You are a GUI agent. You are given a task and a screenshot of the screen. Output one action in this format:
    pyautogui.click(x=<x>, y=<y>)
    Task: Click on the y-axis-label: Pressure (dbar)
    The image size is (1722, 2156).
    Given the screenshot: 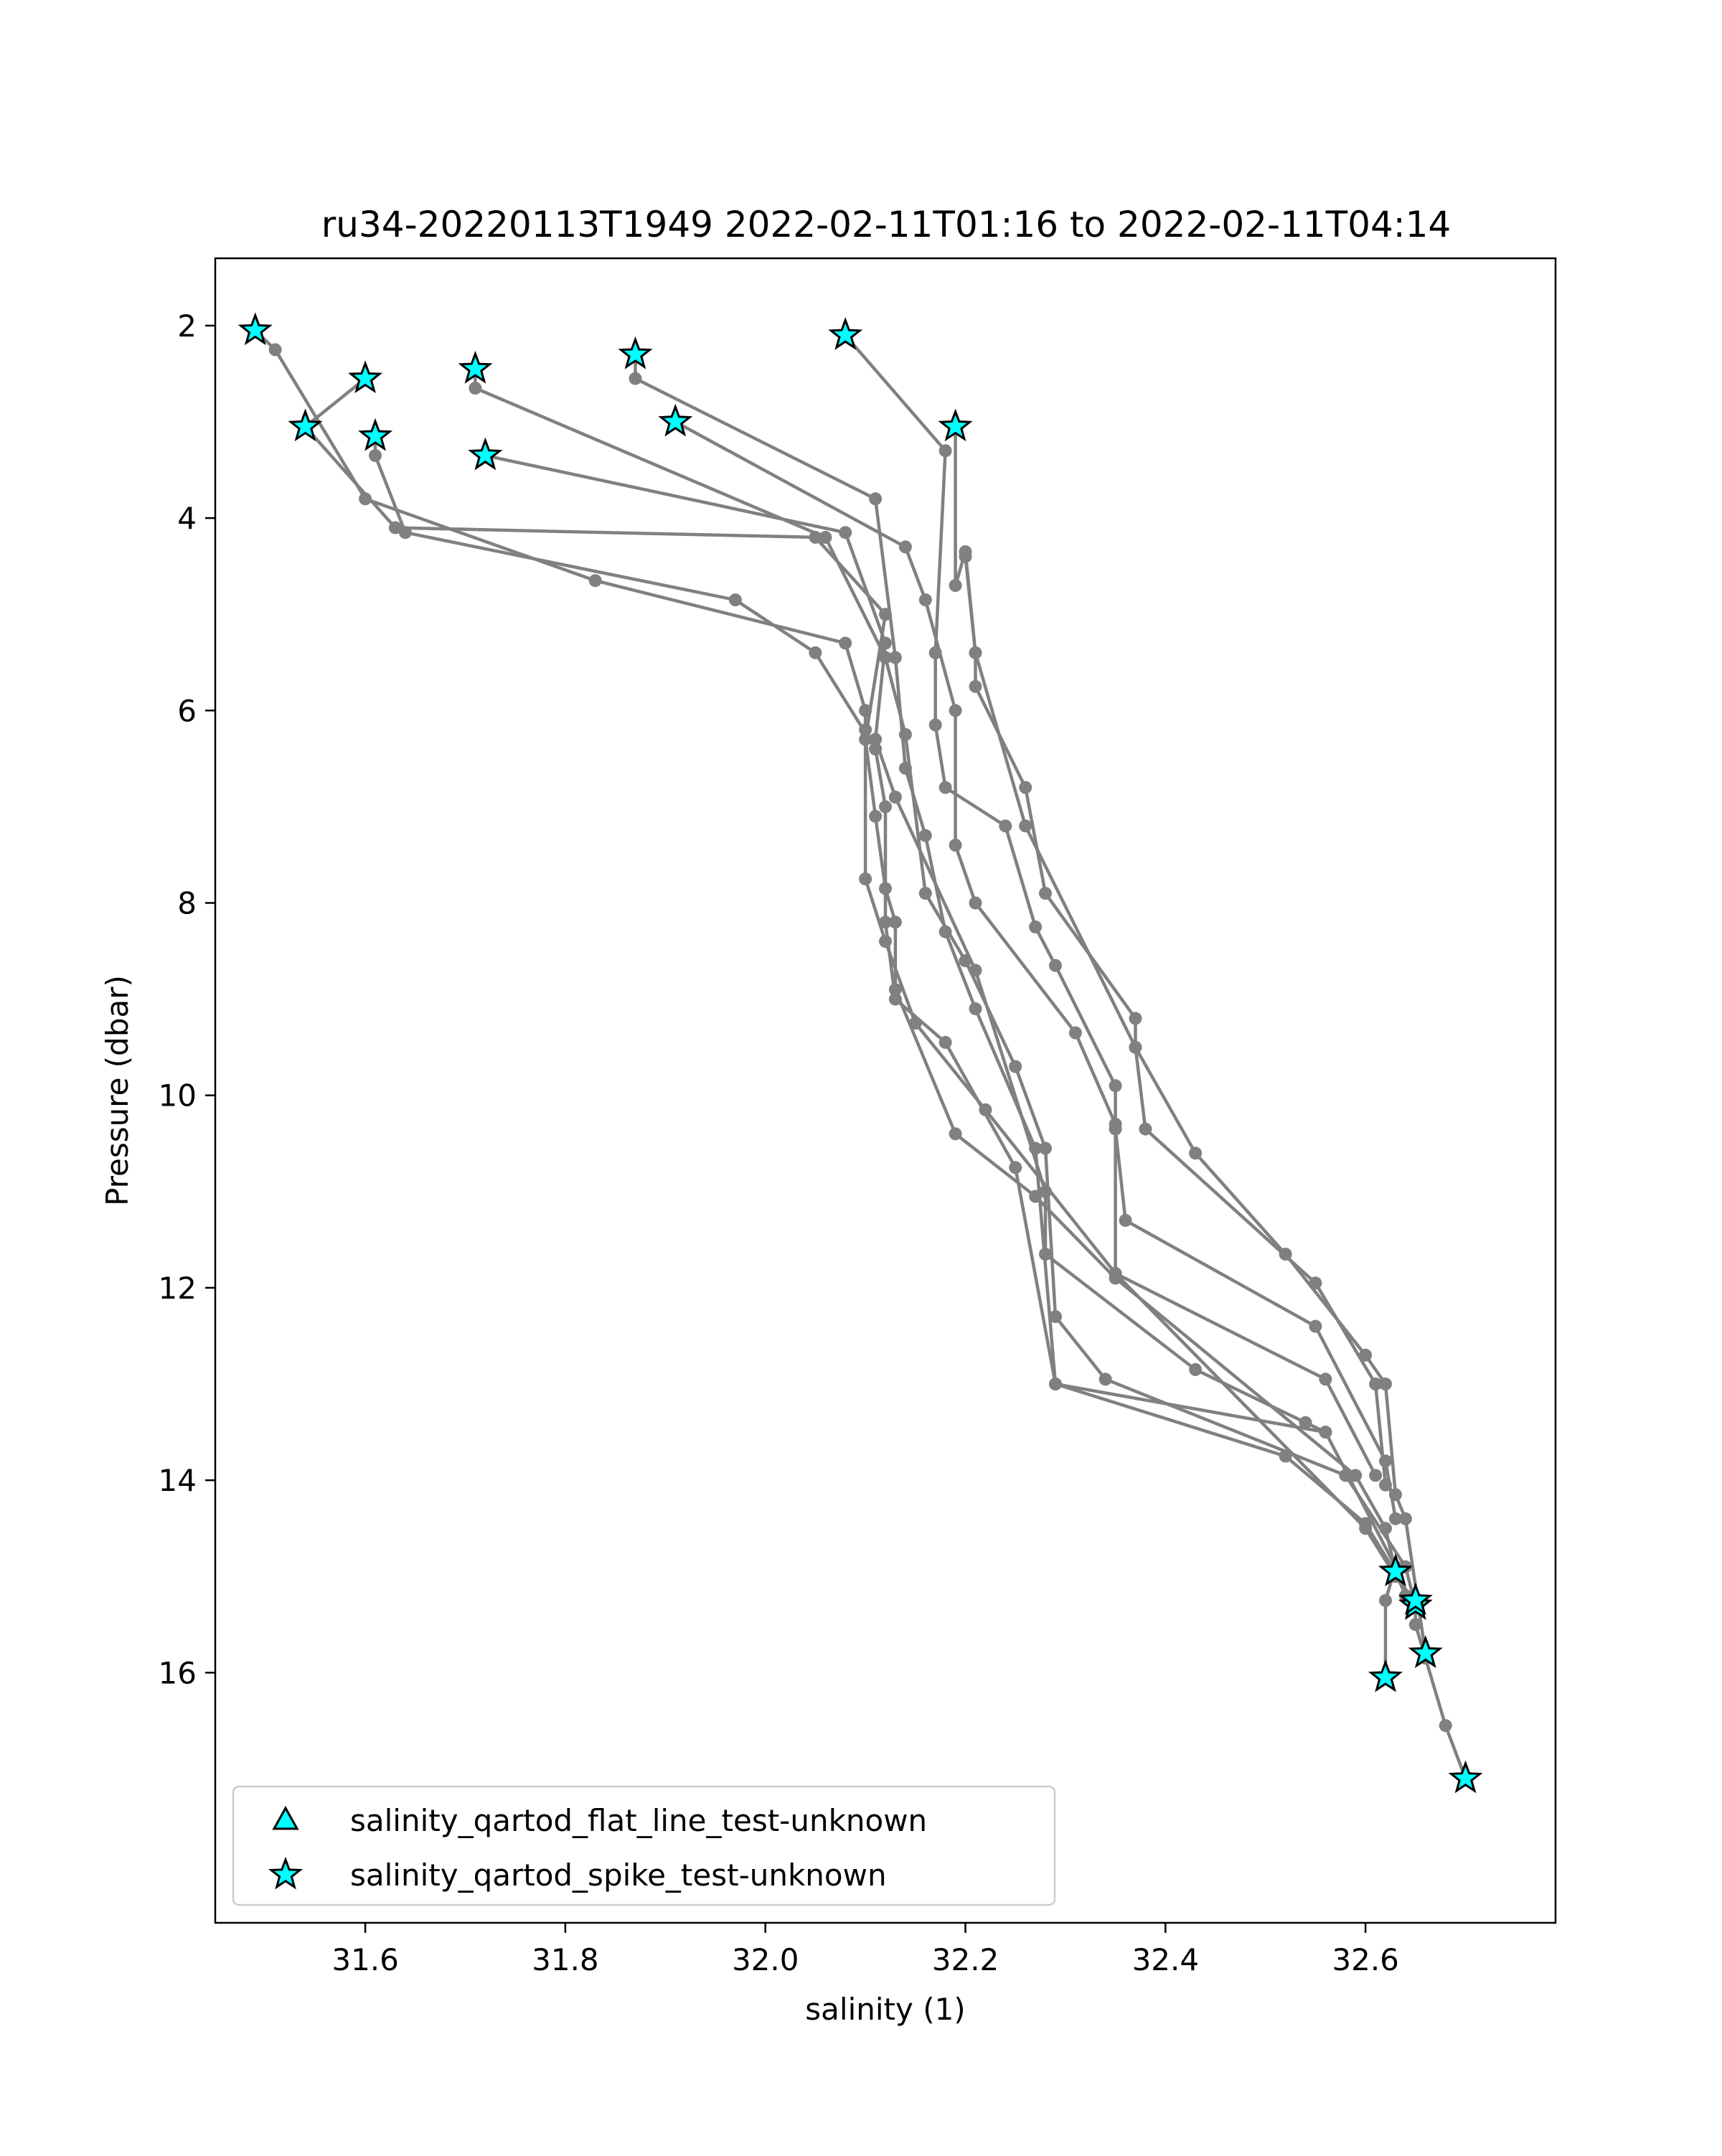 What is the action you would take?
    pyautogui.click(x=118, y=1091)
    